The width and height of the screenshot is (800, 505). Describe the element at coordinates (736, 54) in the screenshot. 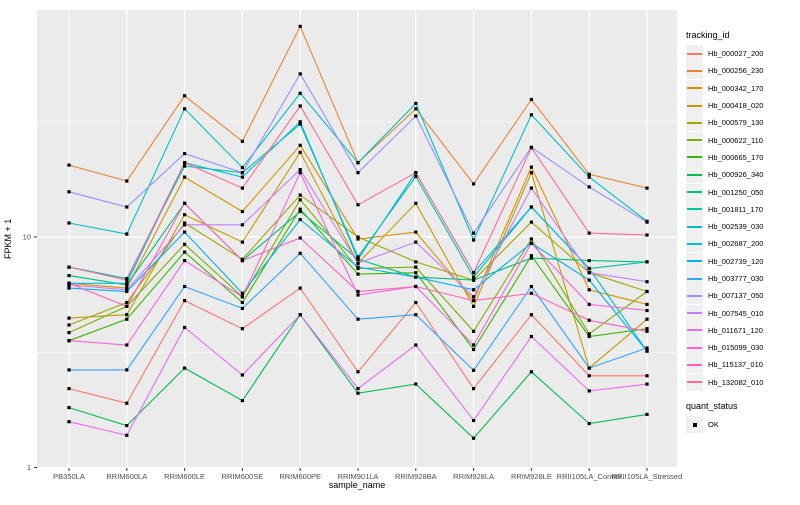

I see `legend-item-label: Hb_000027_200` at that location.